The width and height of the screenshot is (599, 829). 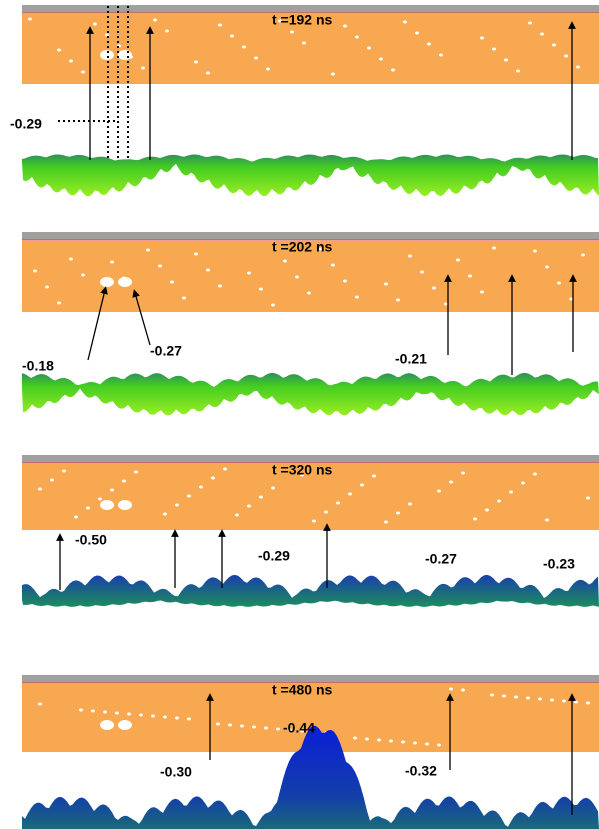 I want to click on arrow, so click(x=97, y=323).